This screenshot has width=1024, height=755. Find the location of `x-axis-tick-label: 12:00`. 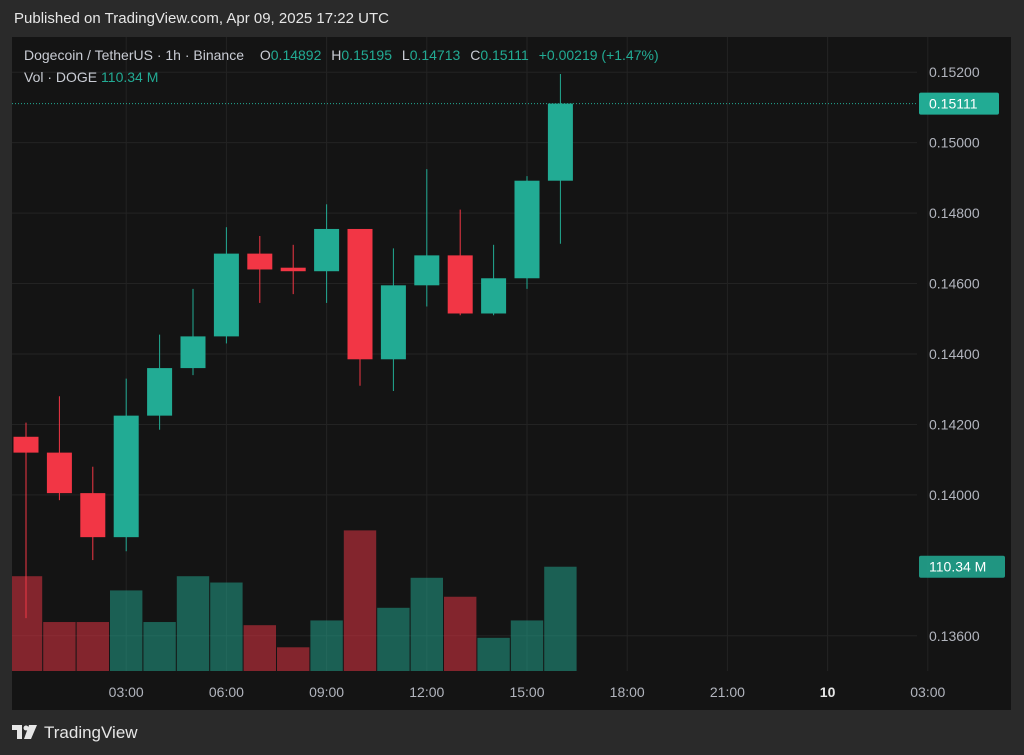

x-axis-tick-label: 12:00 is located at coordinates (426, 692).